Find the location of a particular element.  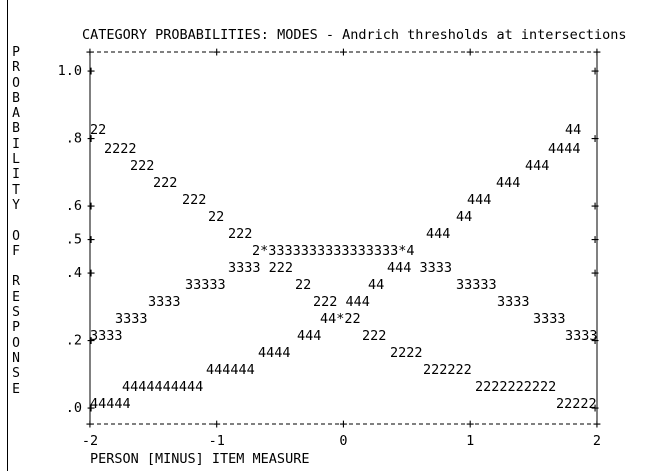

y-axis-label-letter: N is located at coordinates (16, 358).